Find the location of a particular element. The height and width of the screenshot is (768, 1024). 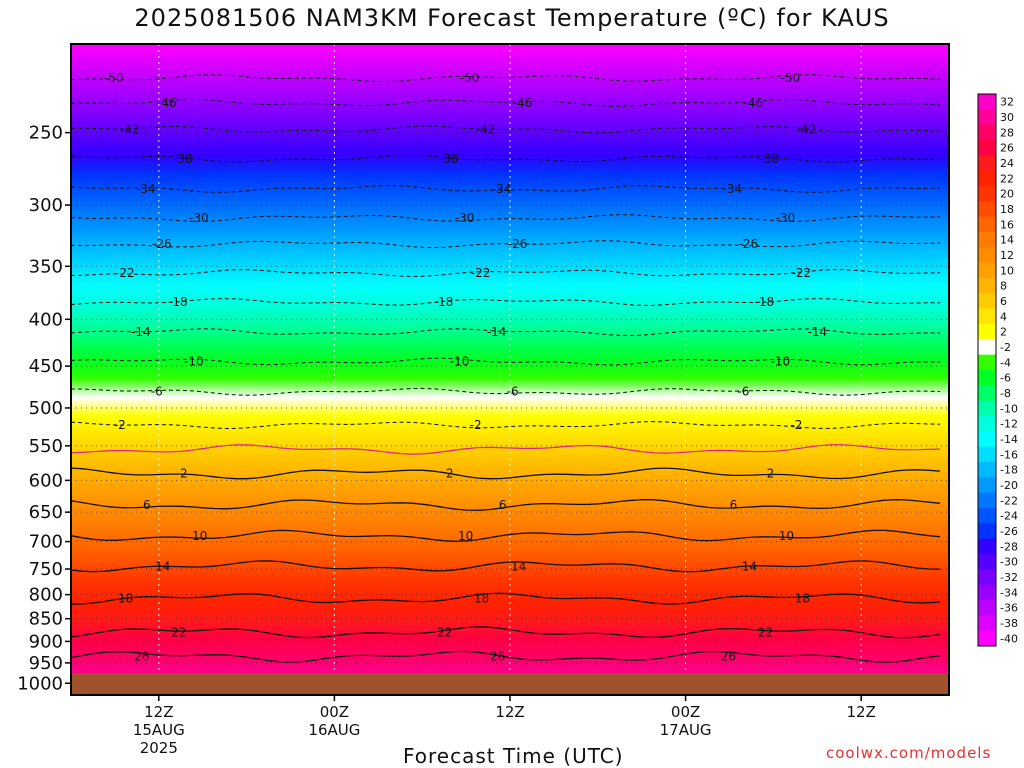

y-tick-label: 800 is located at coordinates (46, 595).